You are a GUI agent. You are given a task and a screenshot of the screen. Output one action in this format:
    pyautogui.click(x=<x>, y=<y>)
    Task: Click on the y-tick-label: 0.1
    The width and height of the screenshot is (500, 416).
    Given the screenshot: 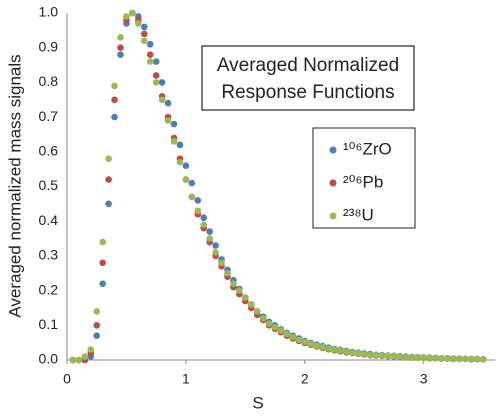 What is the action you would take?
    pyautogui.click(x=49, y=324)
    